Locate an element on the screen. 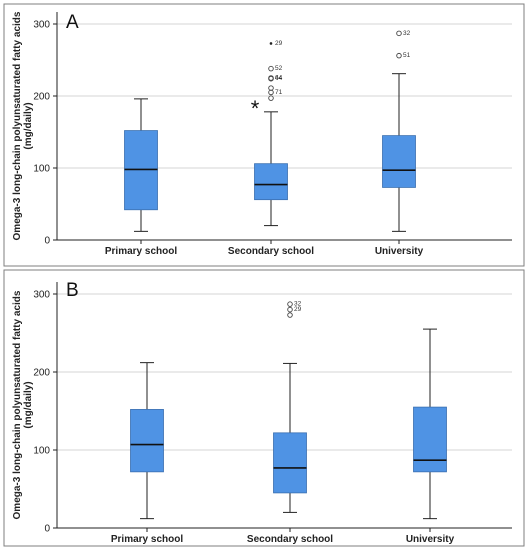 Image resolution: width=528 pixels, height=555 pixels. panel-a-category-label: Secondary school is located at coordinates (271, 251).